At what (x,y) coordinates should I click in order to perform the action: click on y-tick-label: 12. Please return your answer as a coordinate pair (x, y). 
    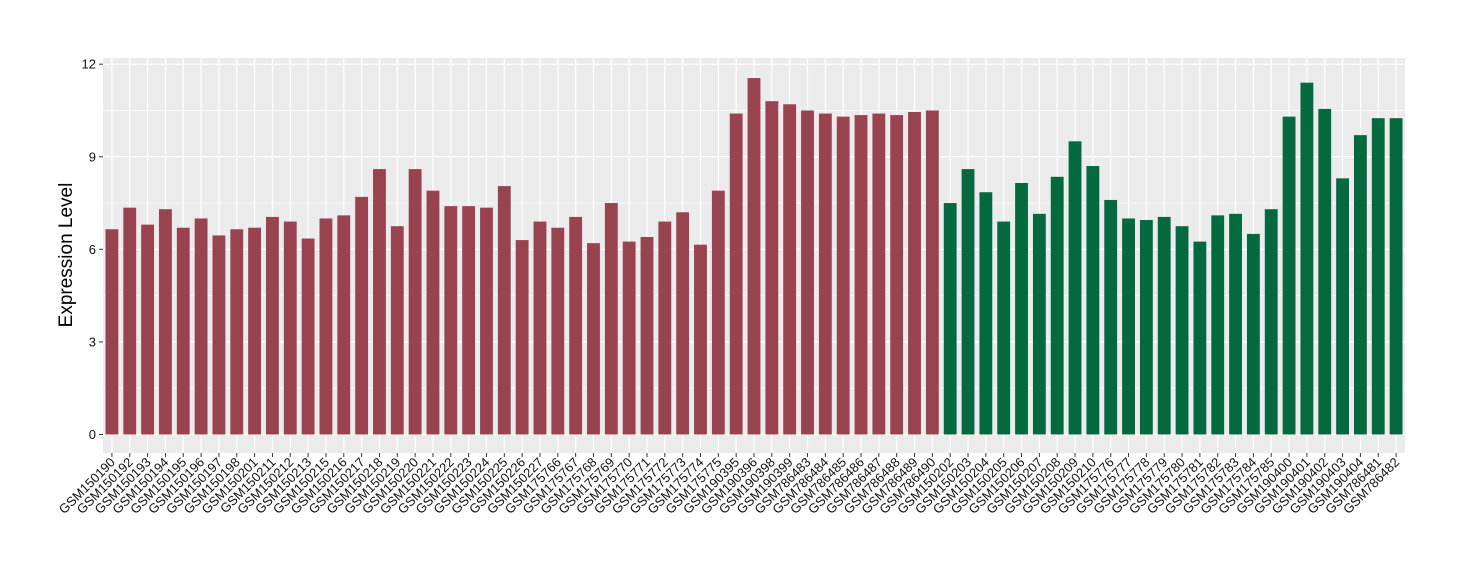
    Looking at the image, I should click on (89, 64).